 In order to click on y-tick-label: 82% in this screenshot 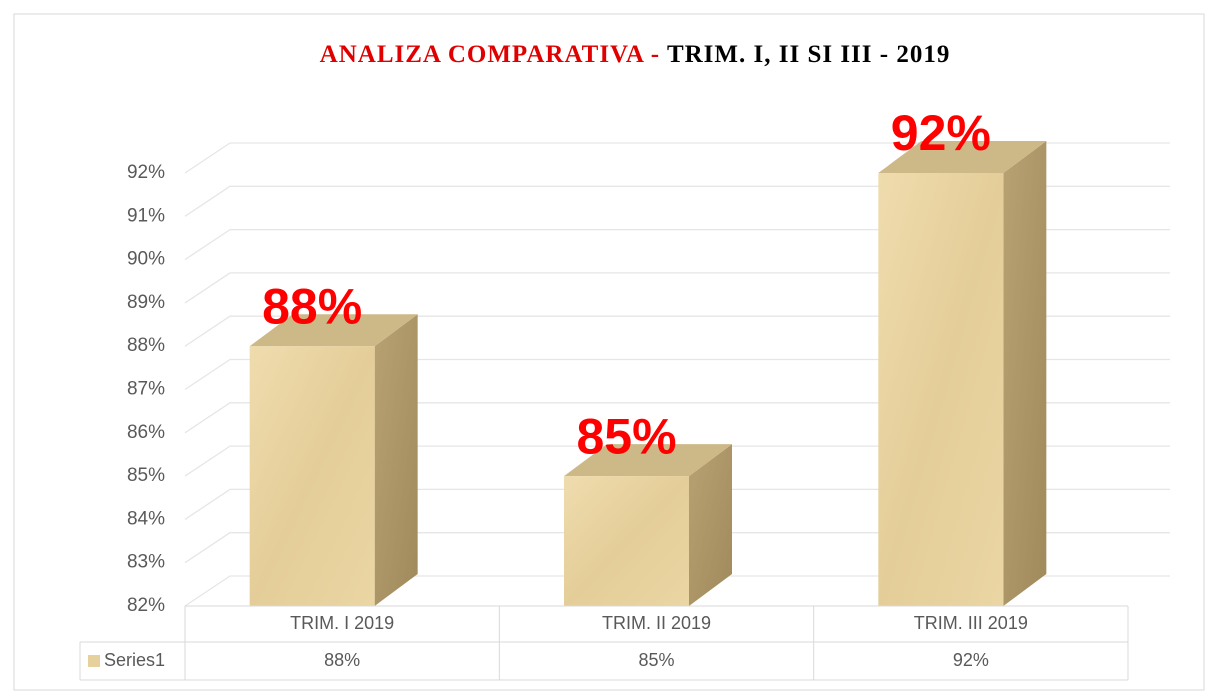, I will do `click(146, 605)`.